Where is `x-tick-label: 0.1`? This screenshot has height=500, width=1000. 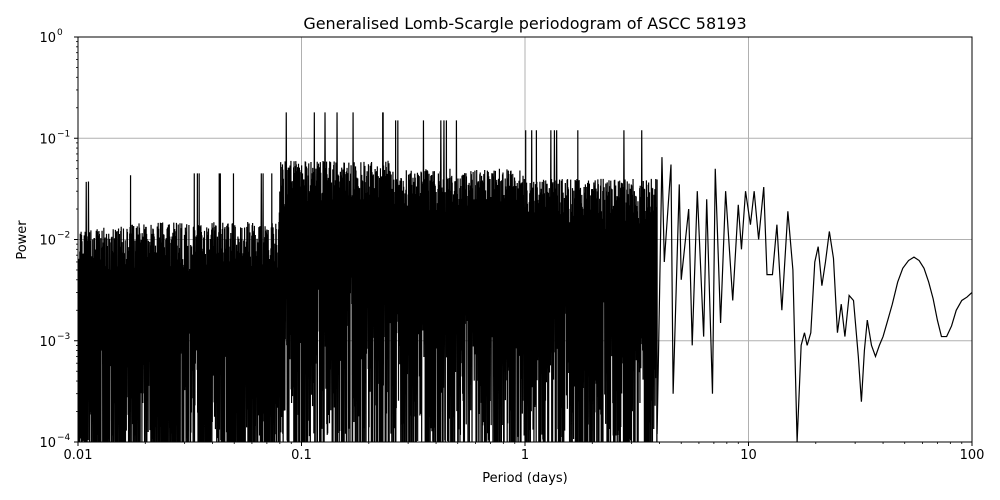 x-tick-label: 0.1 is located at coordinates (301, 455).